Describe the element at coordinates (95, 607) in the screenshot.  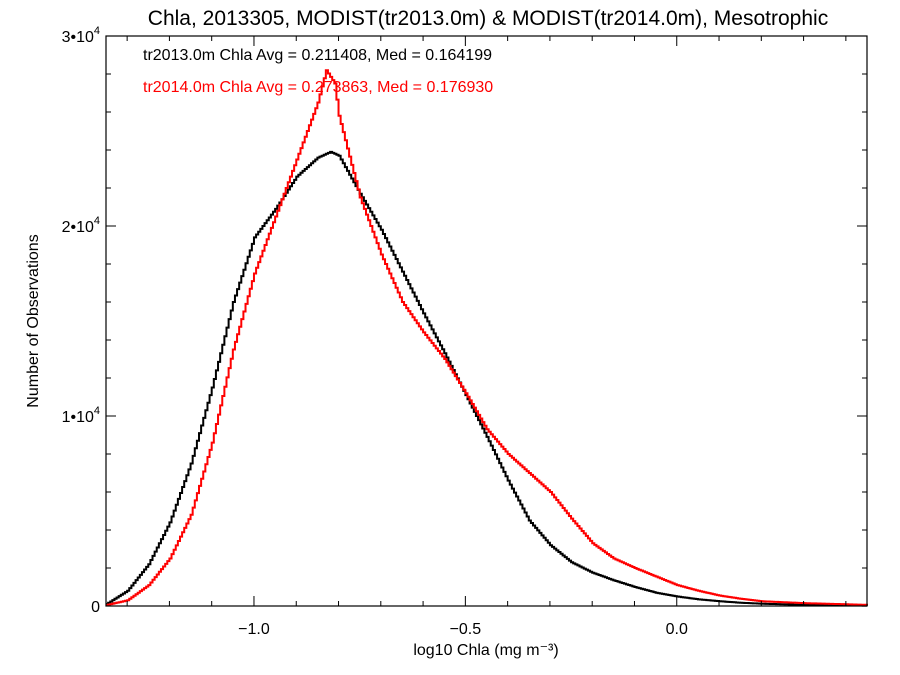
I see `y-tick-label: 0` at that location.